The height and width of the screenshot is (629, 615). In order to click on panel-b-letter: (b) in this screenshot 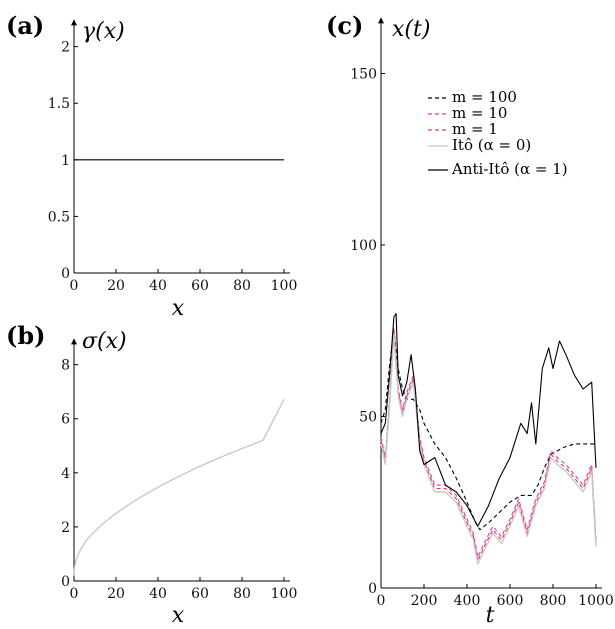, I will do `click(26, 335)`.